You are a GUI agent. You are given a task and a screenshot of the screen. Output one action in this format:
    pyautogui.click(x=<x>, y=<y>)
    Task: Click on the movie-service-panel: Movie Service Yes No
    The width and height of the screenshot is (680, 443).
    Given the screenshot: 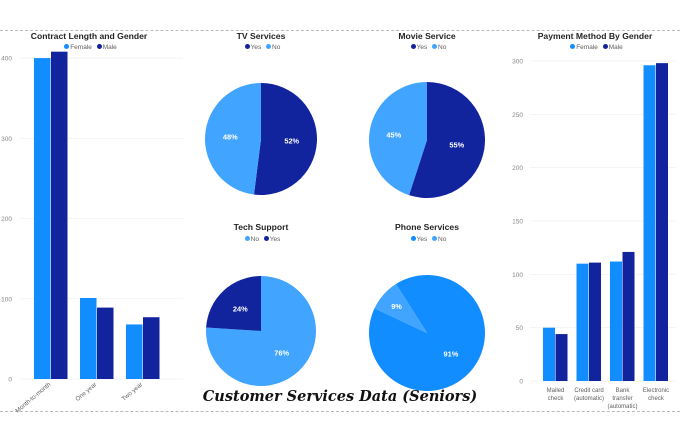 What is the action you would take?
    pyautogui.click(x=427, y=45)
    